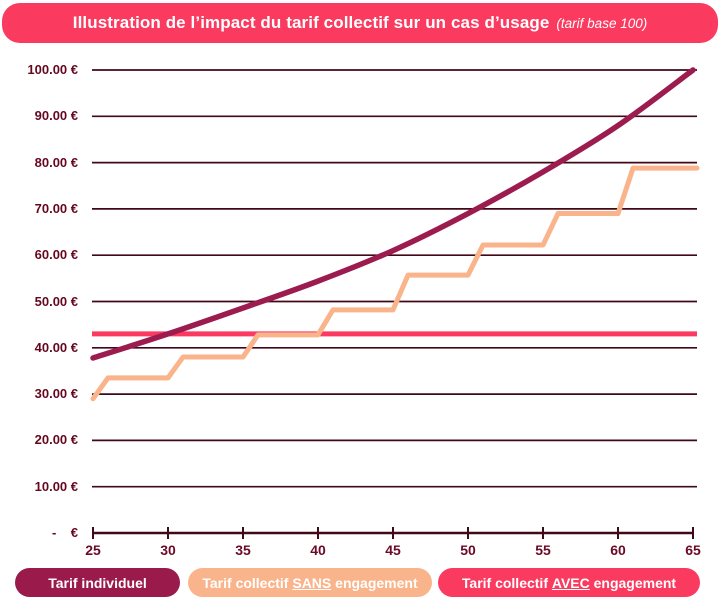 The height and width of the screenshot is (600, 720). I want to click on x-tick-label: 30, so click(168, 550).